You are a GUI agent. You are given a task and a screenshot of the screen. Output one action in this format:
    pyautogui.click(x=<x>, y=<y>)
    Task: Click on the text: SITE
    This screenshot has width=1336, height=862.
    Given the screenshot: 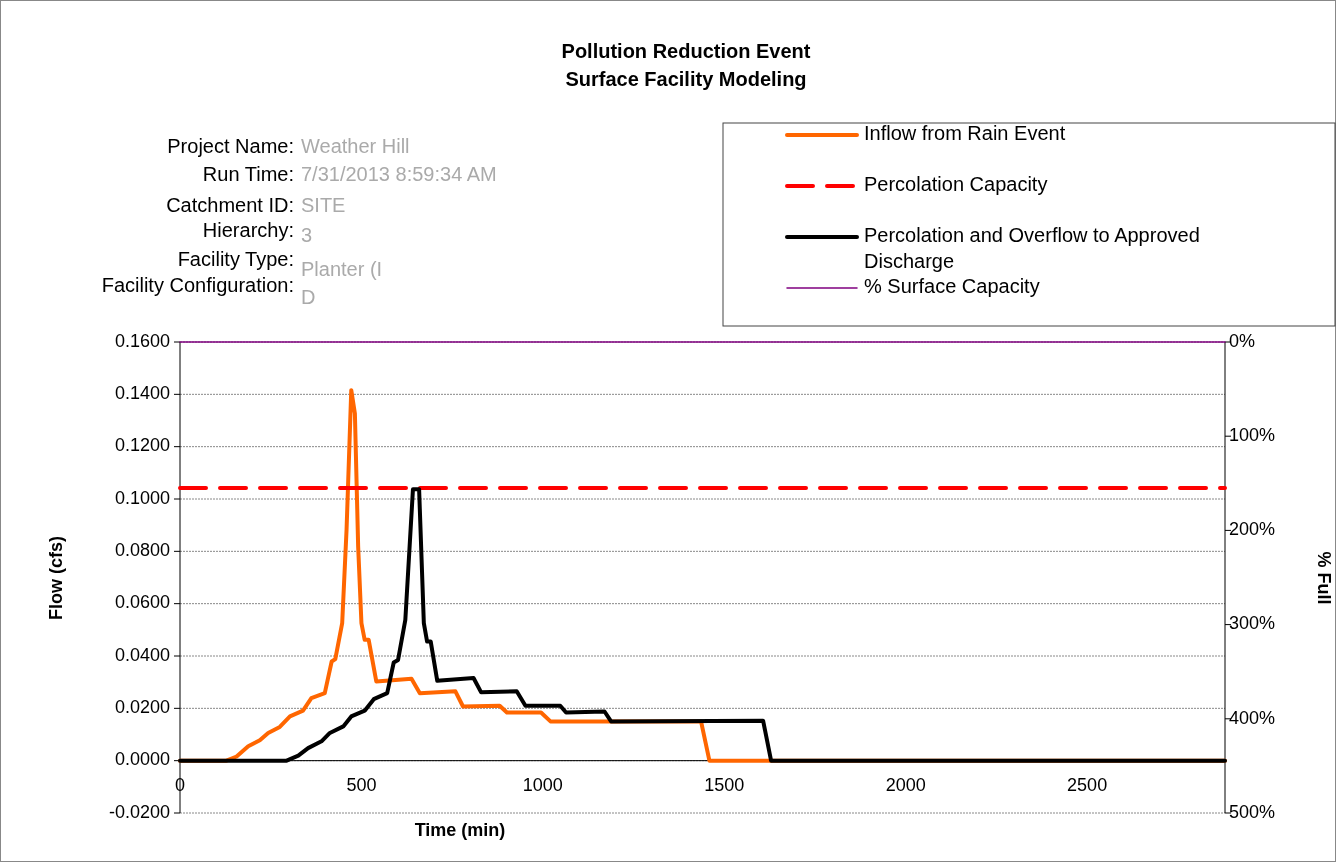 What is the action you would take?
    pyautogui.click(x=323, y=205)
    